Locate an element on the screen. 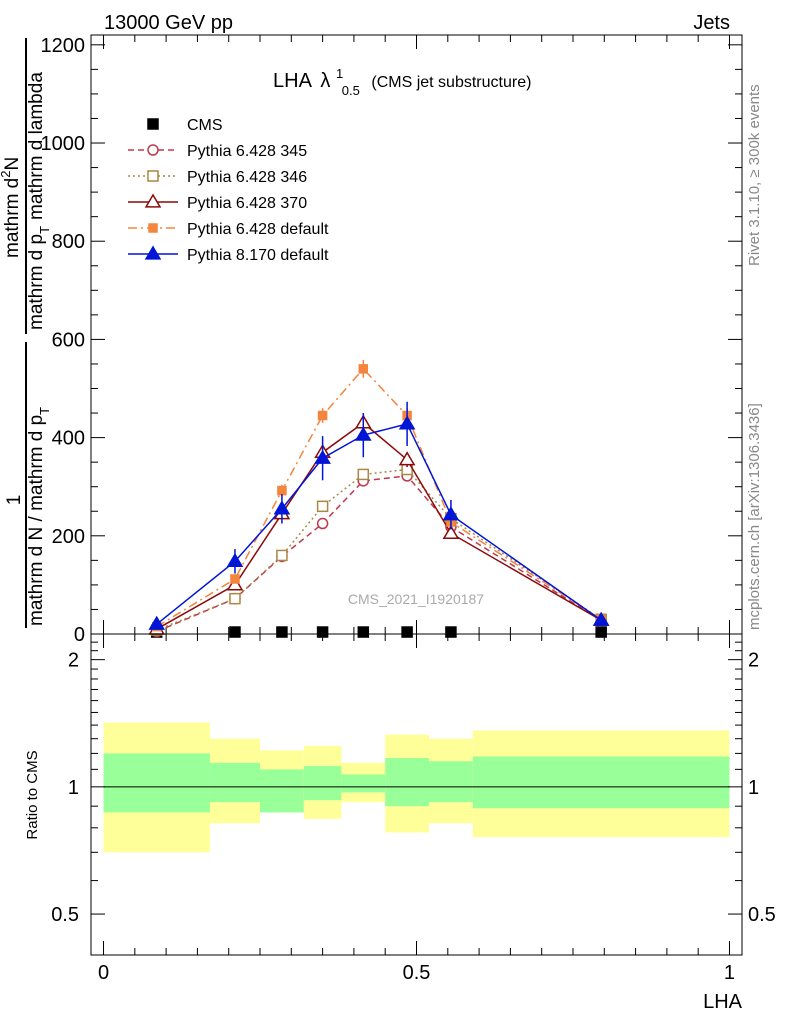  legend-label: Pythia 6.428 default is located at coordinates (258, 229).